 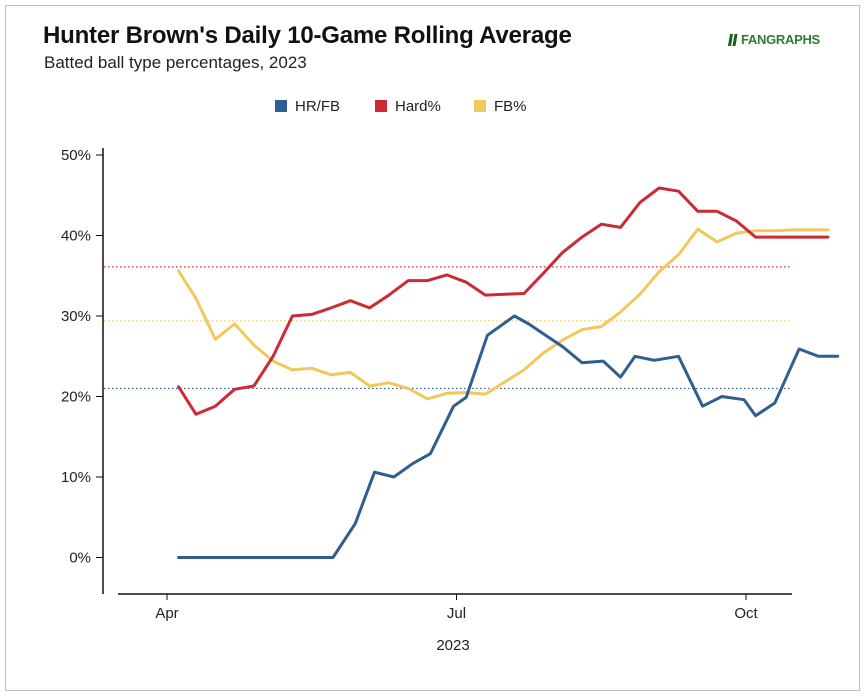 What do you see at coordinates (317, 106) in the screenshot?
I see `legend-label-hr-fb: HR/FB` at bounding box center [317, 106].